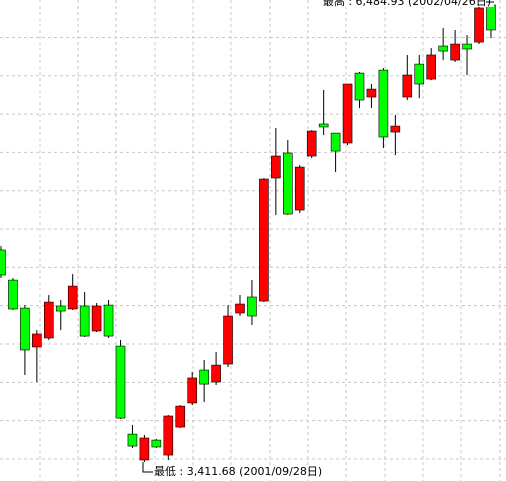 This screenshot has height=481, width=506. I want to click on low-annotation: 最低 : 3,411.68 (2001/09/28日), so click(238, 471).